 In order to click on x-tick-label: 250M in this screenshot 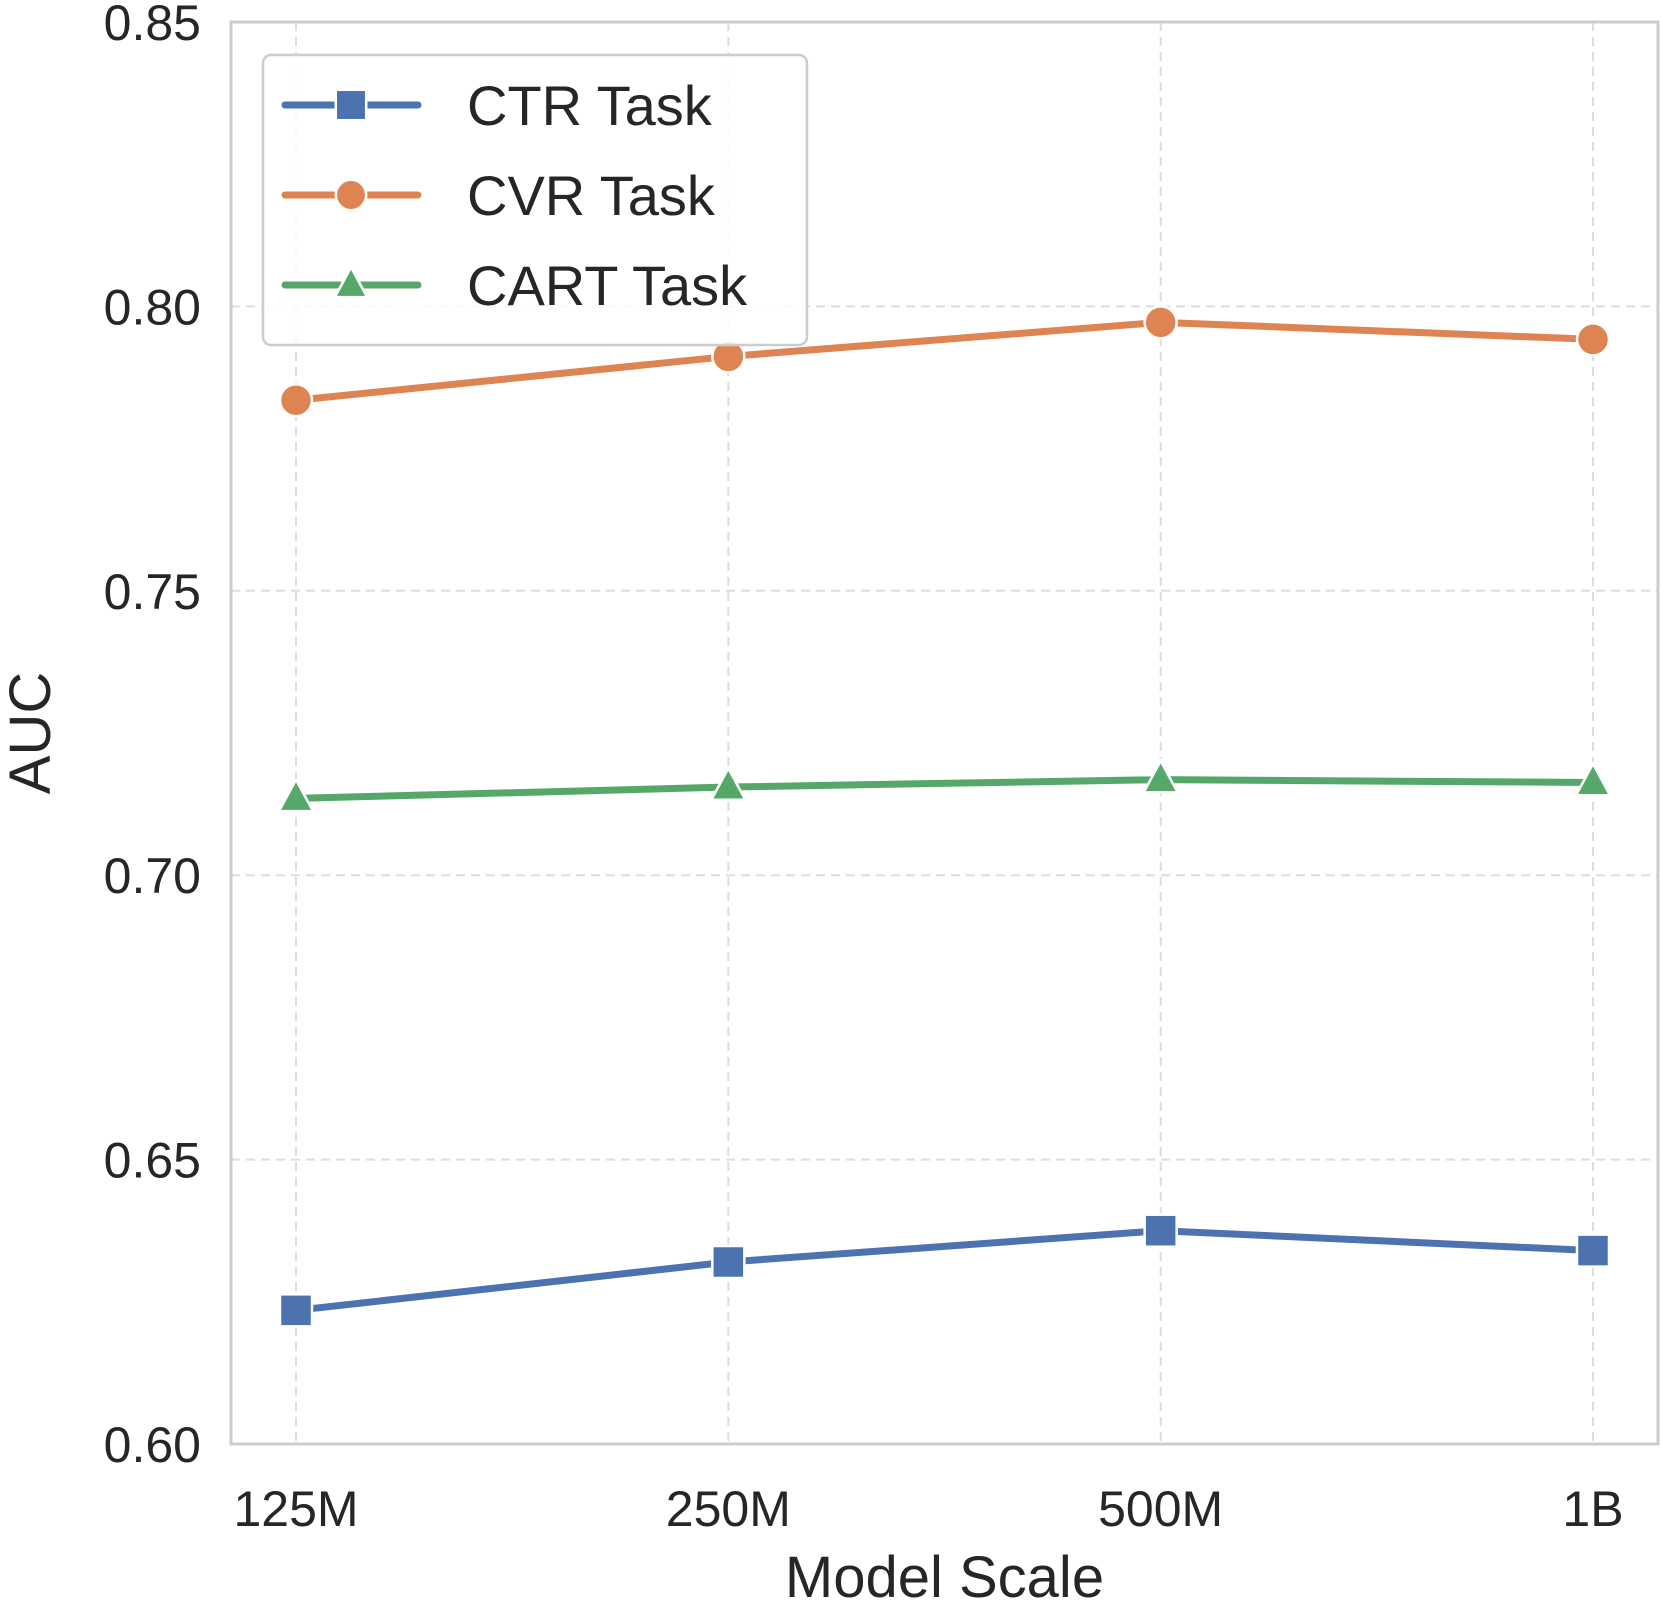, I will do `click(728, 1509)`.